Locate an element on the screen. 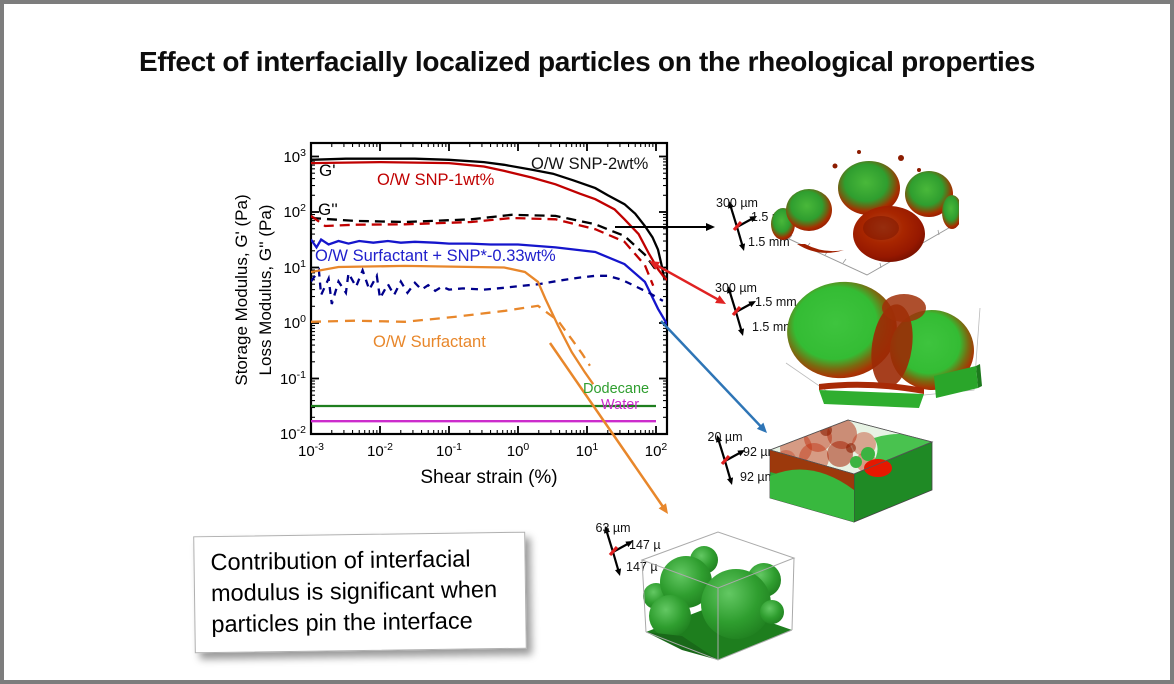 The width and height of the screenshot is (1174, 684). scale-triad-3-red-mark is located at coordinates (725, 460).